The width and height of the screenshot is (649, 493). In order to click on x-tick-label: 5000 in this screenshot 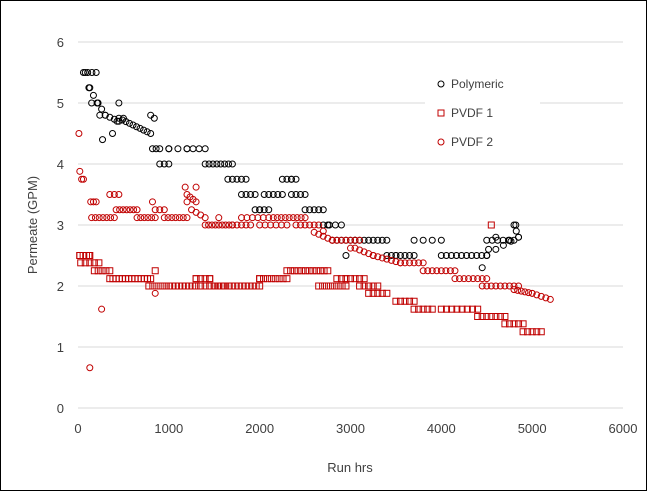, I will do `click(532, 428)`.